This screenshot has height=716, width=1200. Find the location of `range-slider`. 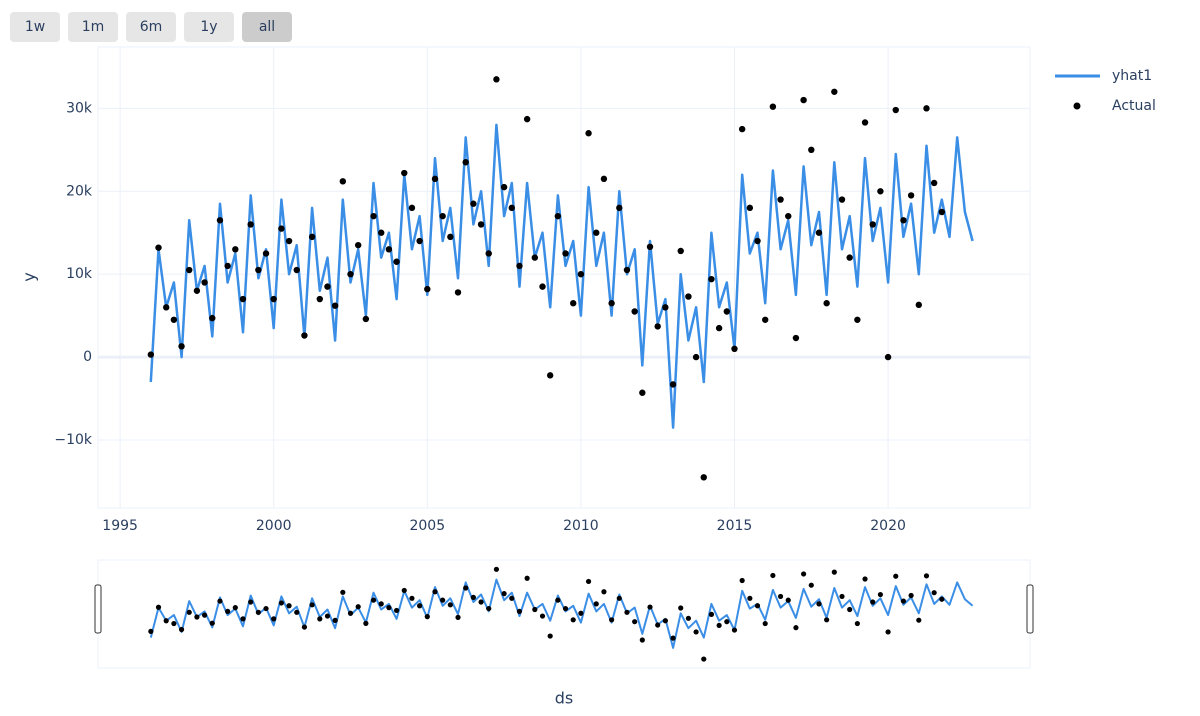

range-slider is located at coordinates (564, 614).